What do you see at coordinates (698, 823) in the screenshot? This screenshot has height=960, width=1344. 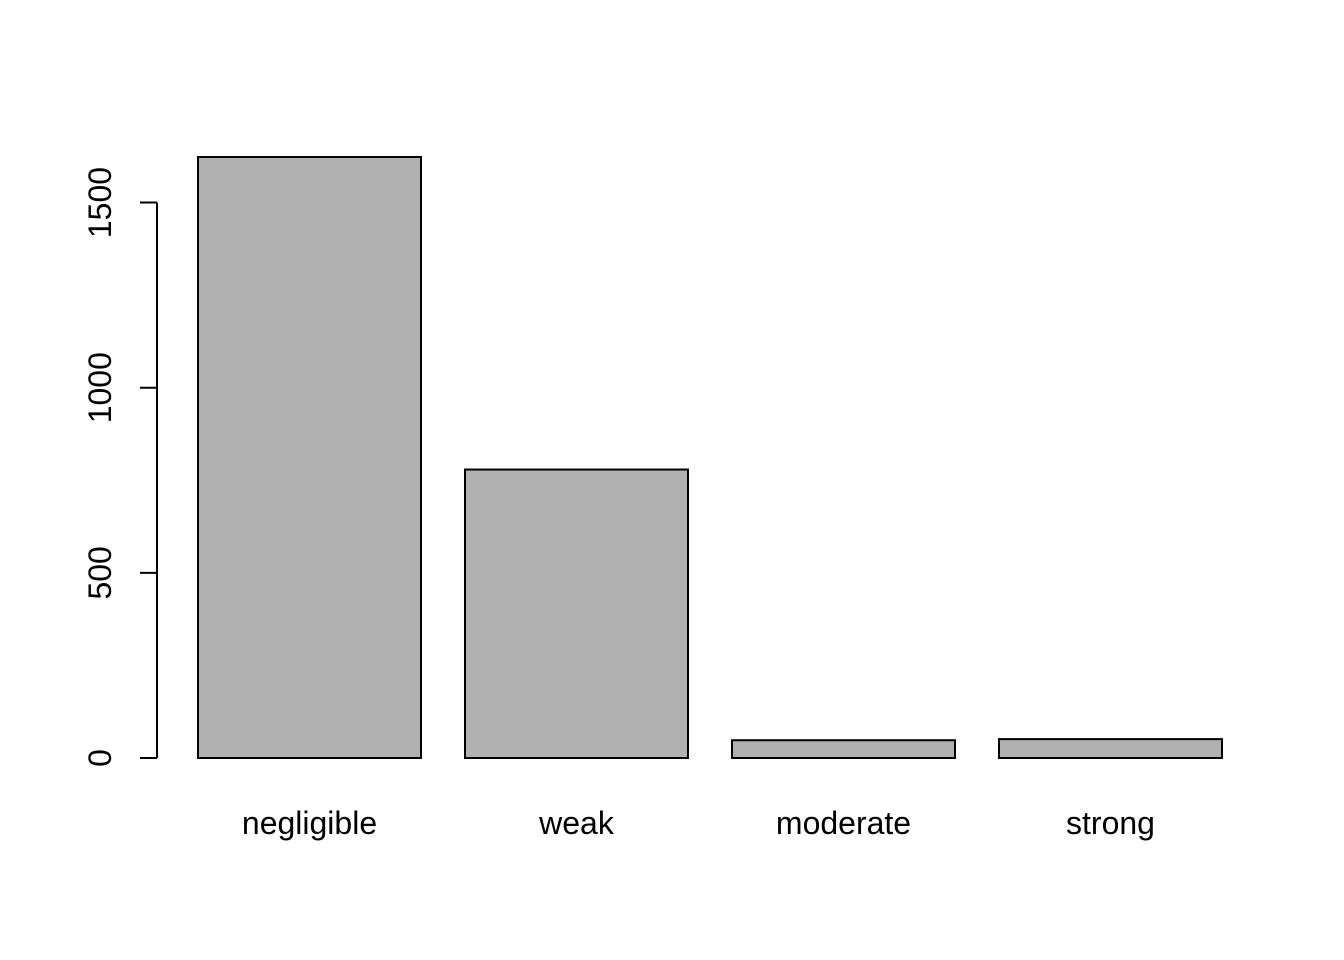 I see `x-axis-category-labels: negligible weak moderate strong` at bounding box center [698, 823].